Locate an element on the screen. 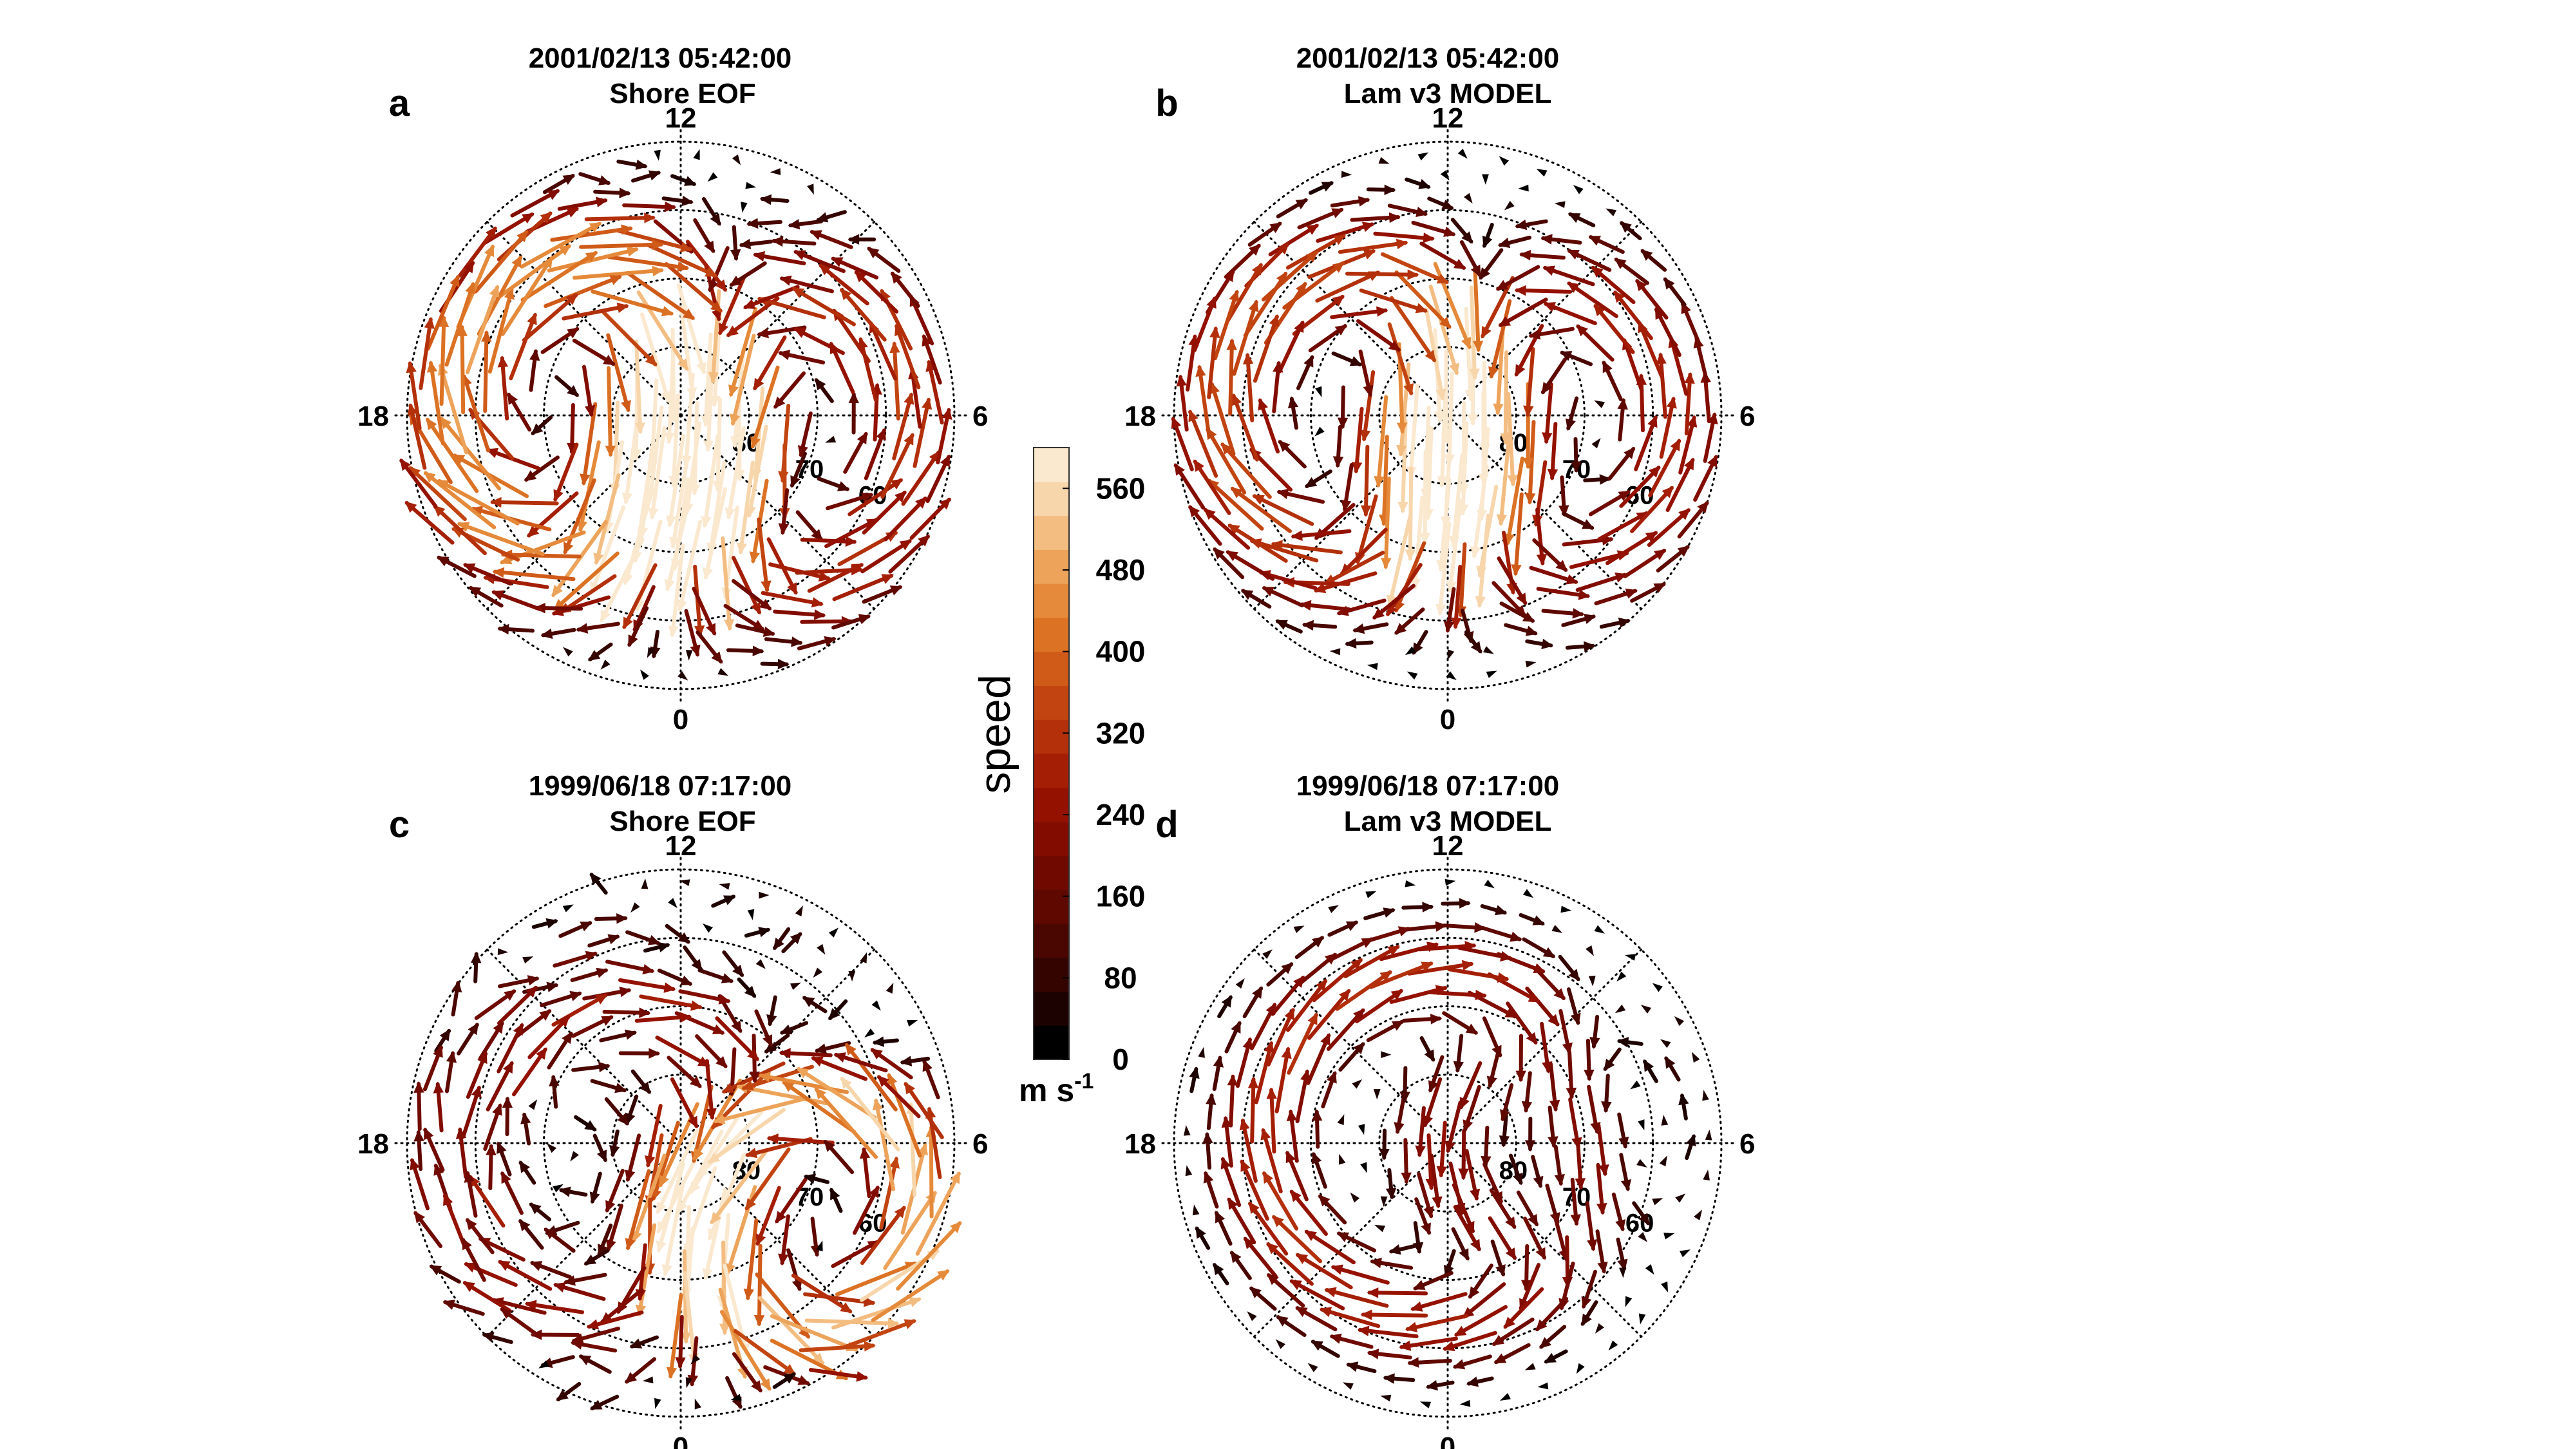  polar-grid is located at coordinates (1448, 1143).